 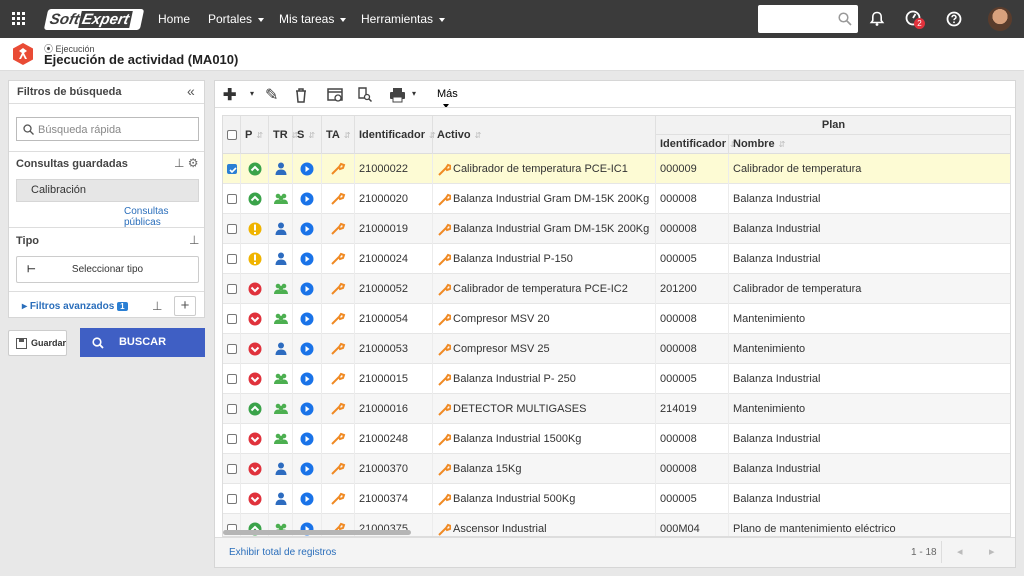 What do you see at coordinates (960, 552) in the screenshot?
I see `prev-page: ◂` at bounding box center [960, 552].